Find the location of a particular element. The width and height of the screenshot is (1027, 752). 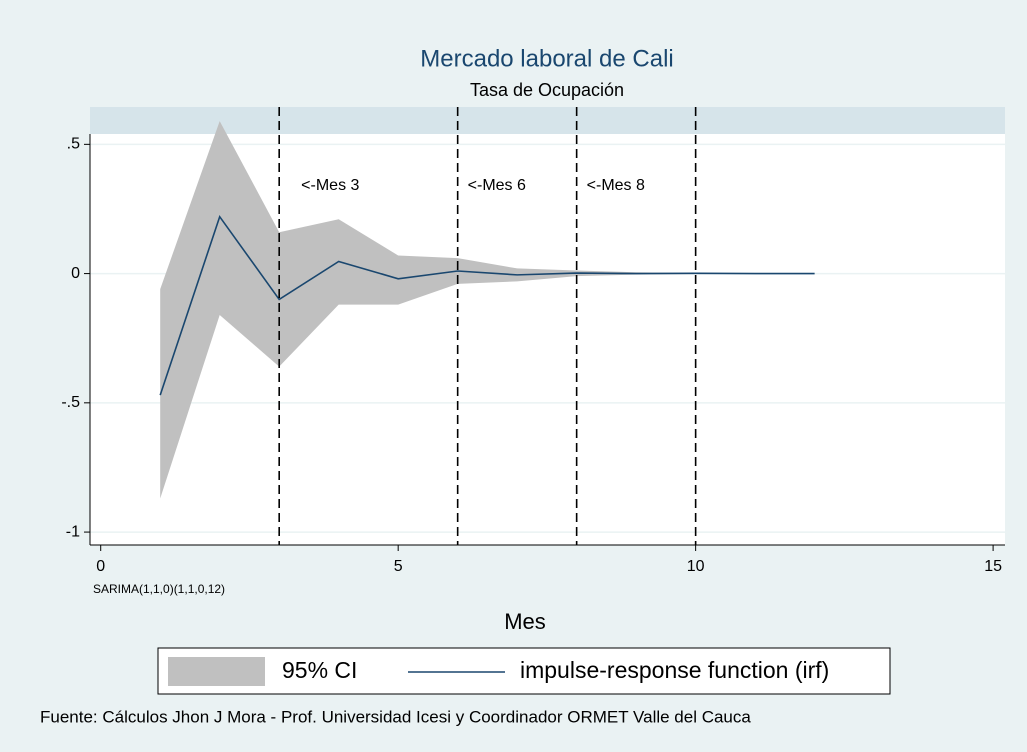

subtitle-band is located at coordinates (547, 120).